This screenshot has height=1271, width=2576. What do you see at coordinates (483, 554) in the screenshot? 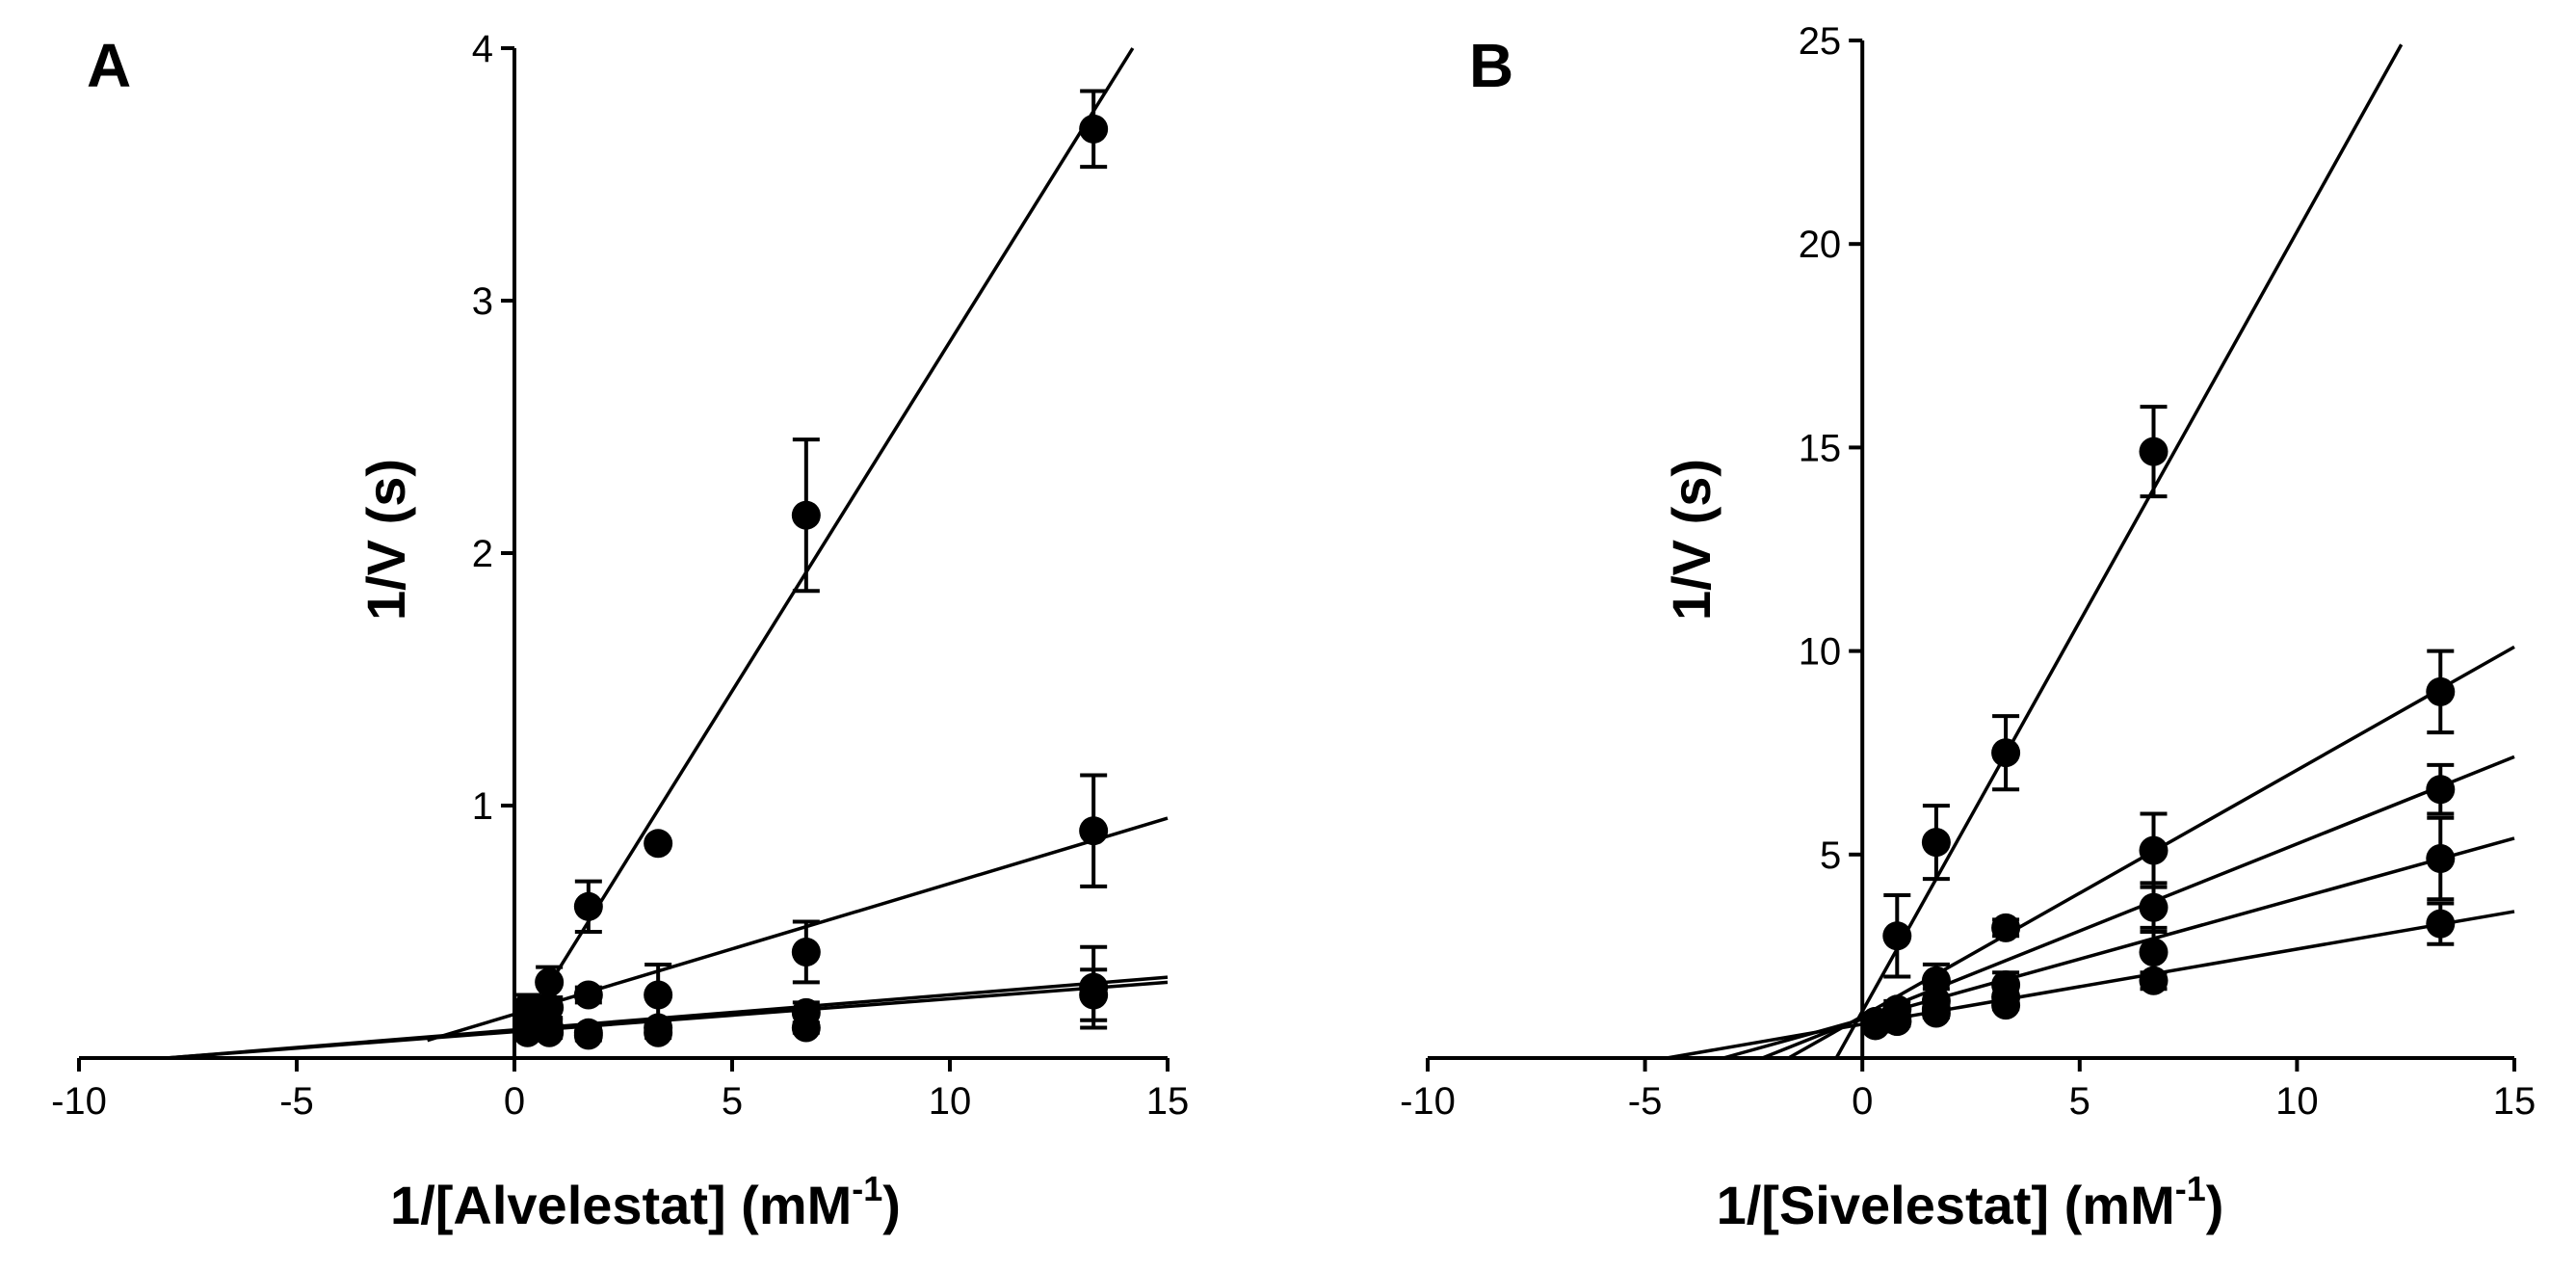
I see `y-tick-label: 2` at bounding box center [483, 554].